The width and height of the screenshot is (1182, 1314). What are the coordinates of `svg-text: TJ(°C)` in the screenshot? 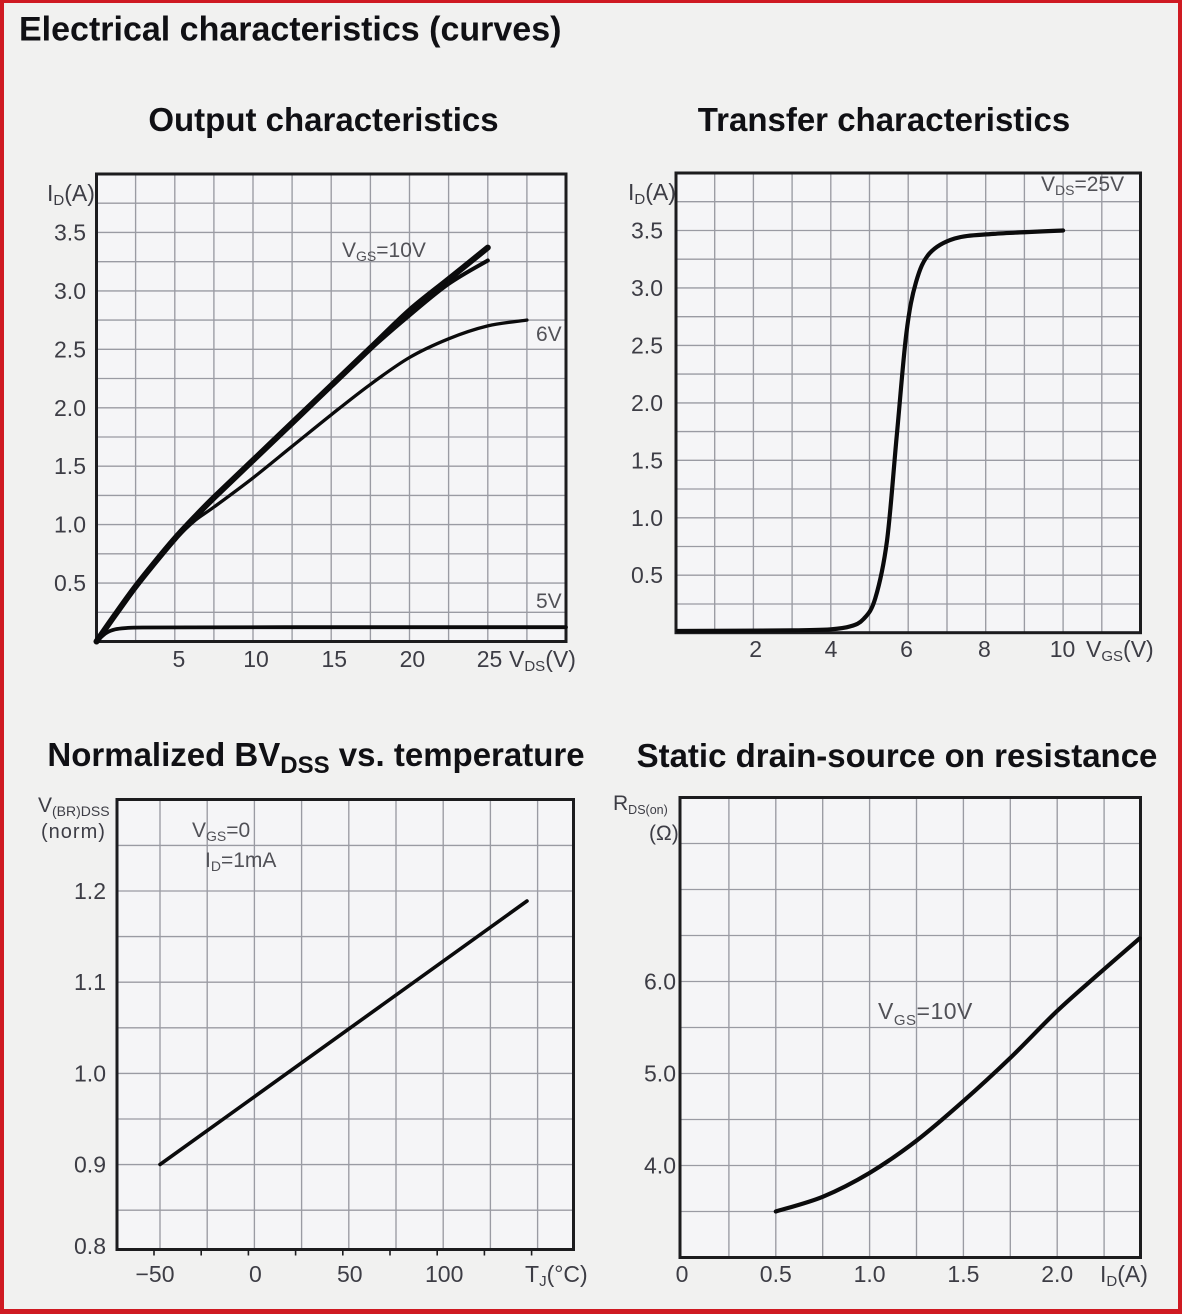 It's located at (556, 1275).